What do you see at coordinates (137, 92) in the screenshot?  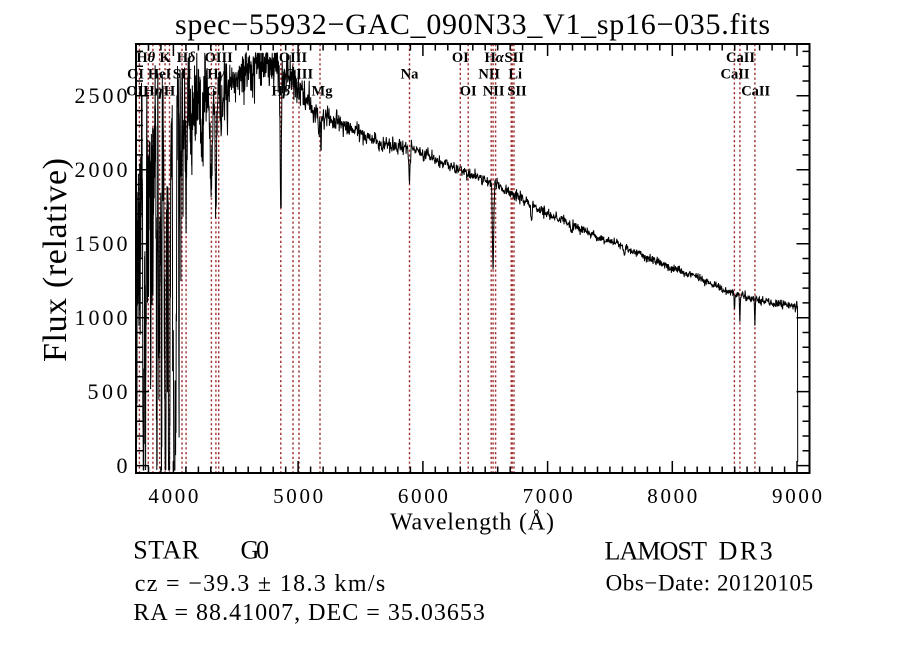 I see `svg-text: OII` at bounding box center [137, 92].